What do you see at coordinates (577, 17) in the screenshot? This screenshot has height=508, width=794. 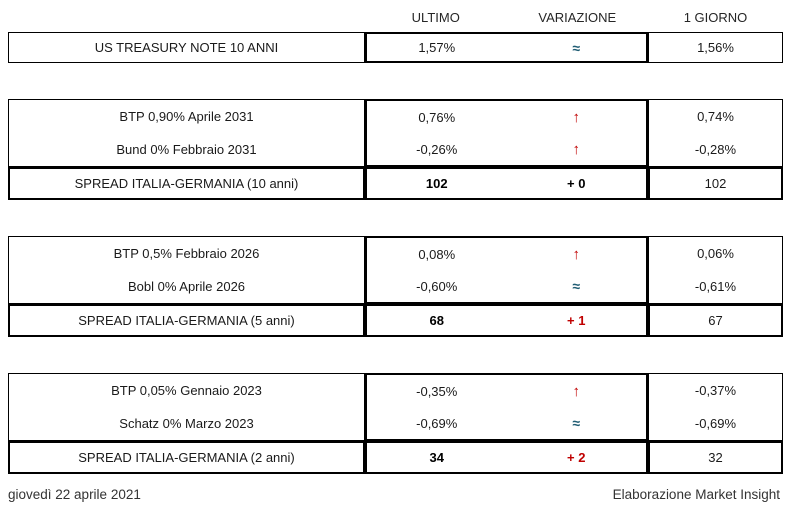 I see `column-header-variazione: VARIAZIONE` at bounding box center [577, 17].